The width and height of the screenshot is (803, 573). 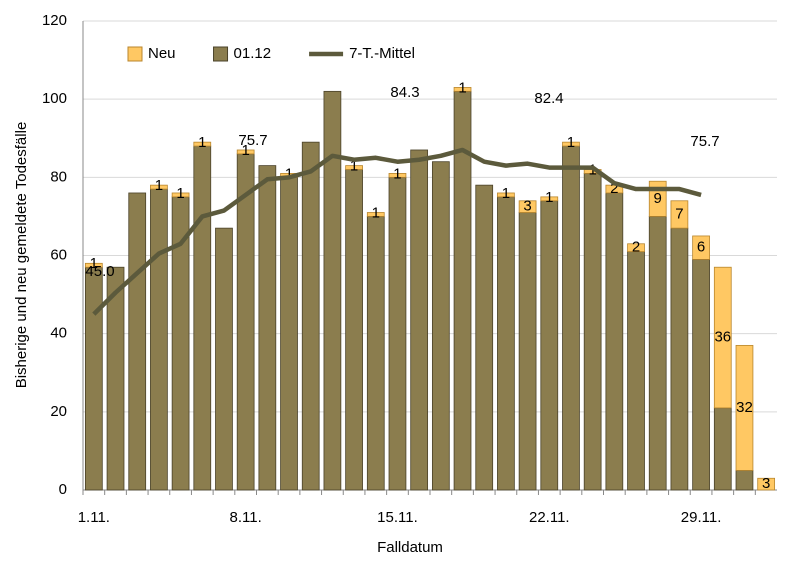 I want to click on x-axis-label: Falldatum, so click(x=410, y=547).